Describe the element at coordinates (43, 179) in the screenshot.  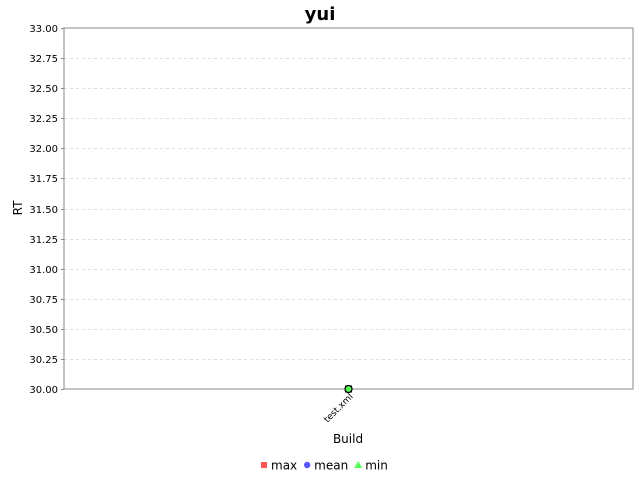
I see `y-tick-label: 31.75` at that location.